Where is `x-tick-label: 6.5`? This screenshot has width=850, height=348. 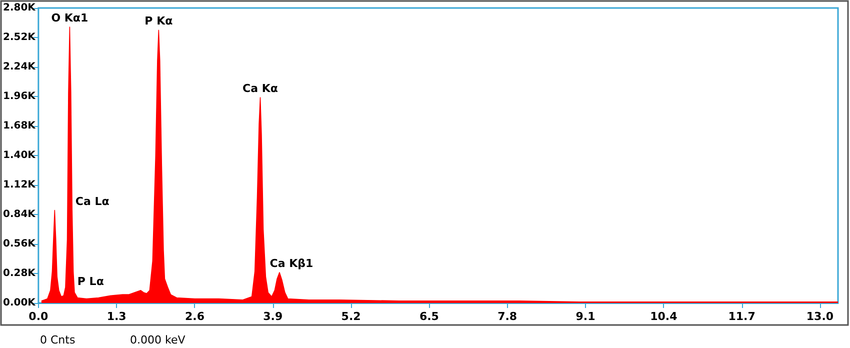
x-tick-label: 6.5 is located at coordinates (429, 316).